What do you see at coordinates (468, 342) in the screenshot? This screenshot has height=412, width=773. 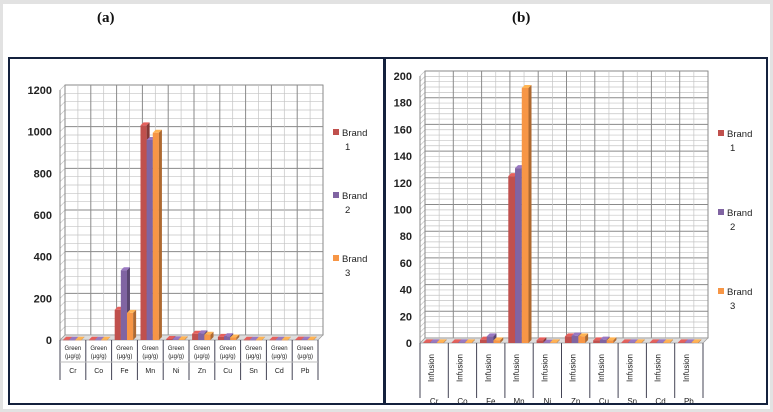 I see `bar-brand-3-co` at bounding box center [468, 342].